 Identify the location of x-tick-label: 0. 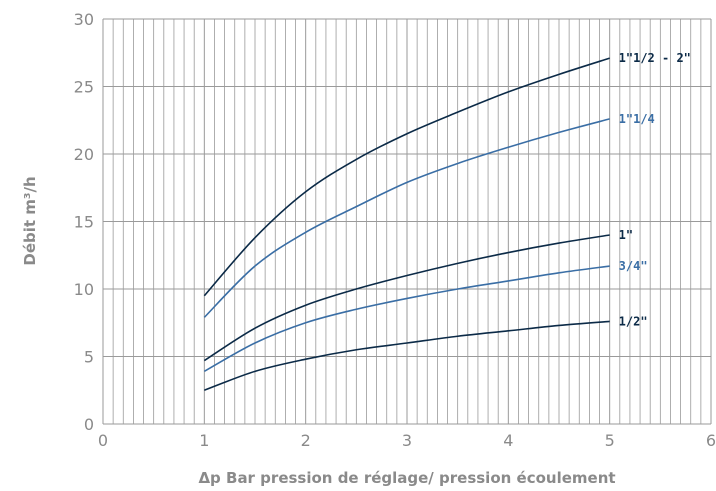
(103, 440).